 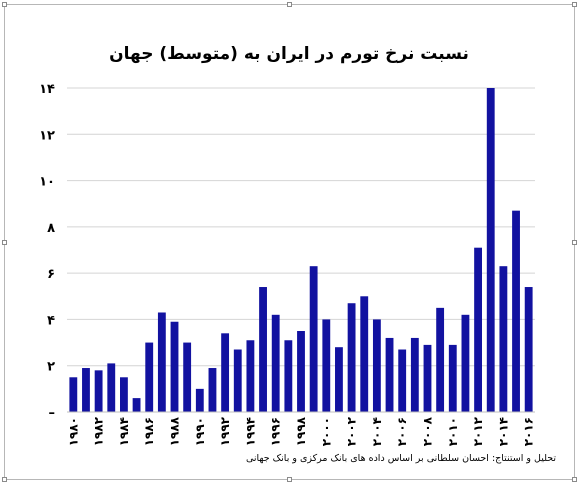 I want to click on bar-1994, so click(x=250, y=376).